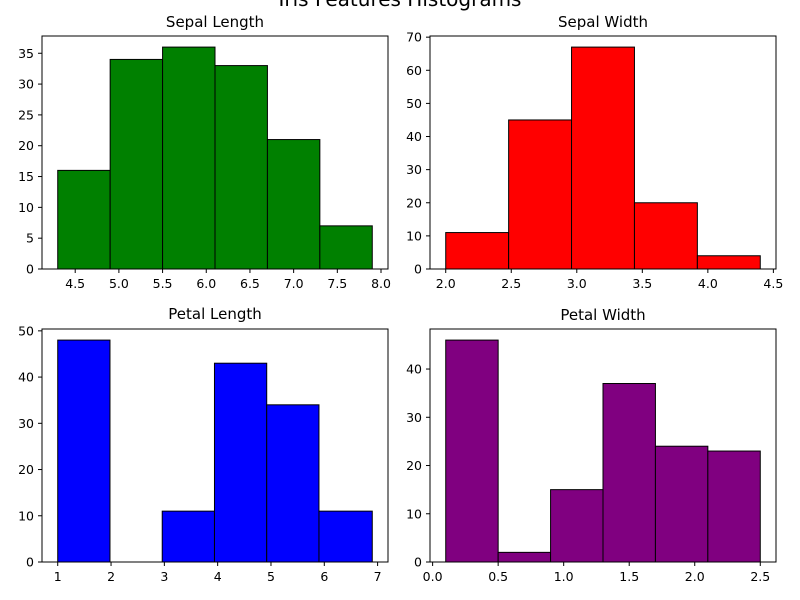  What do you see at coordinates (337, 283) in the screenshot?
I see `x-tick-label: 7.5` at bounding box center [337, 283].